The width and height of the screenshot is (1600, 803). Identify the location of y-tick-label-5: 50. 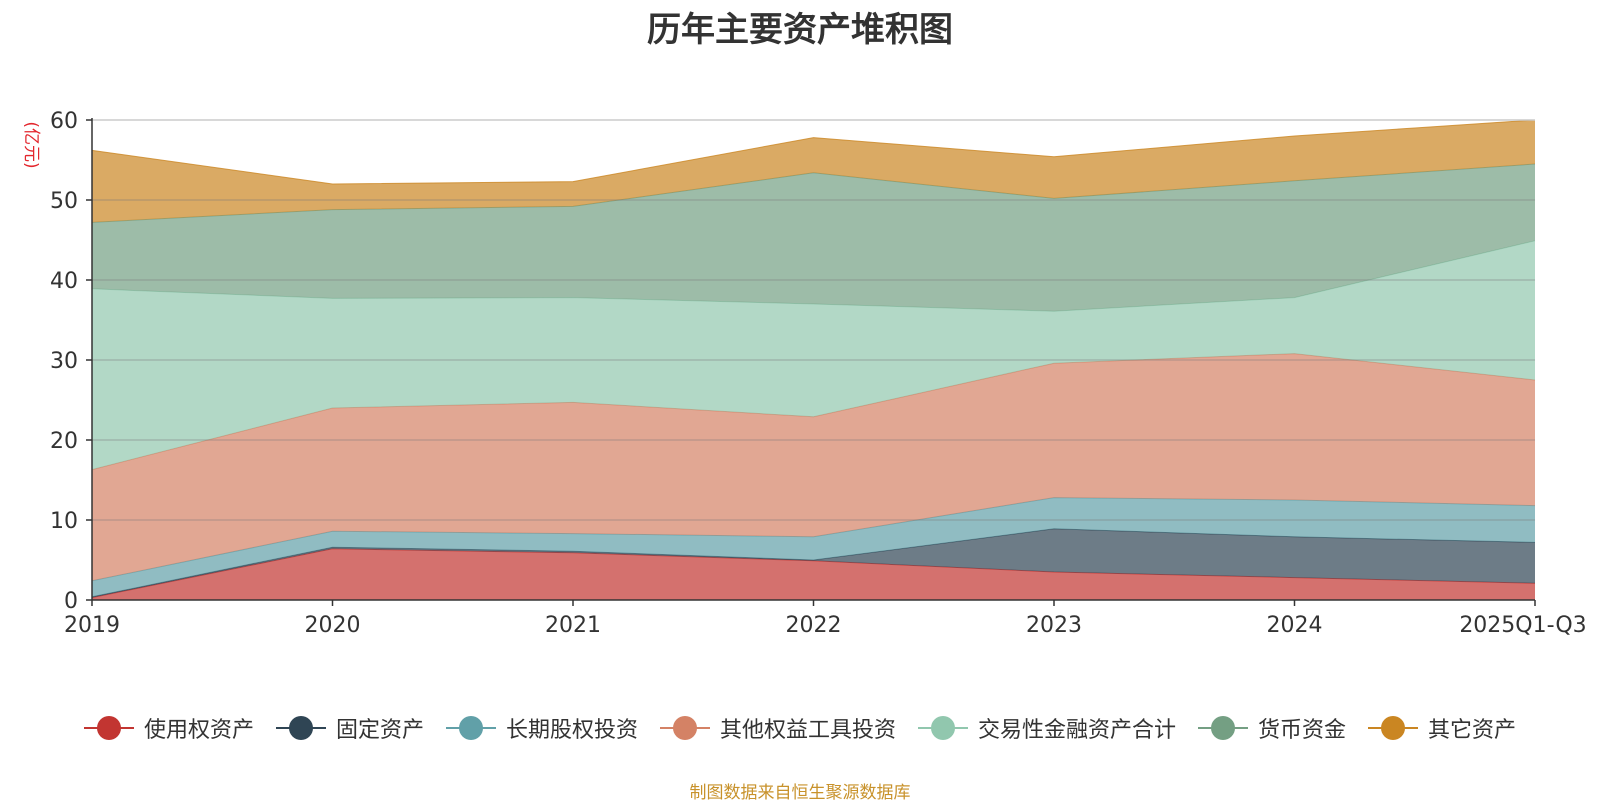
(64, 201).